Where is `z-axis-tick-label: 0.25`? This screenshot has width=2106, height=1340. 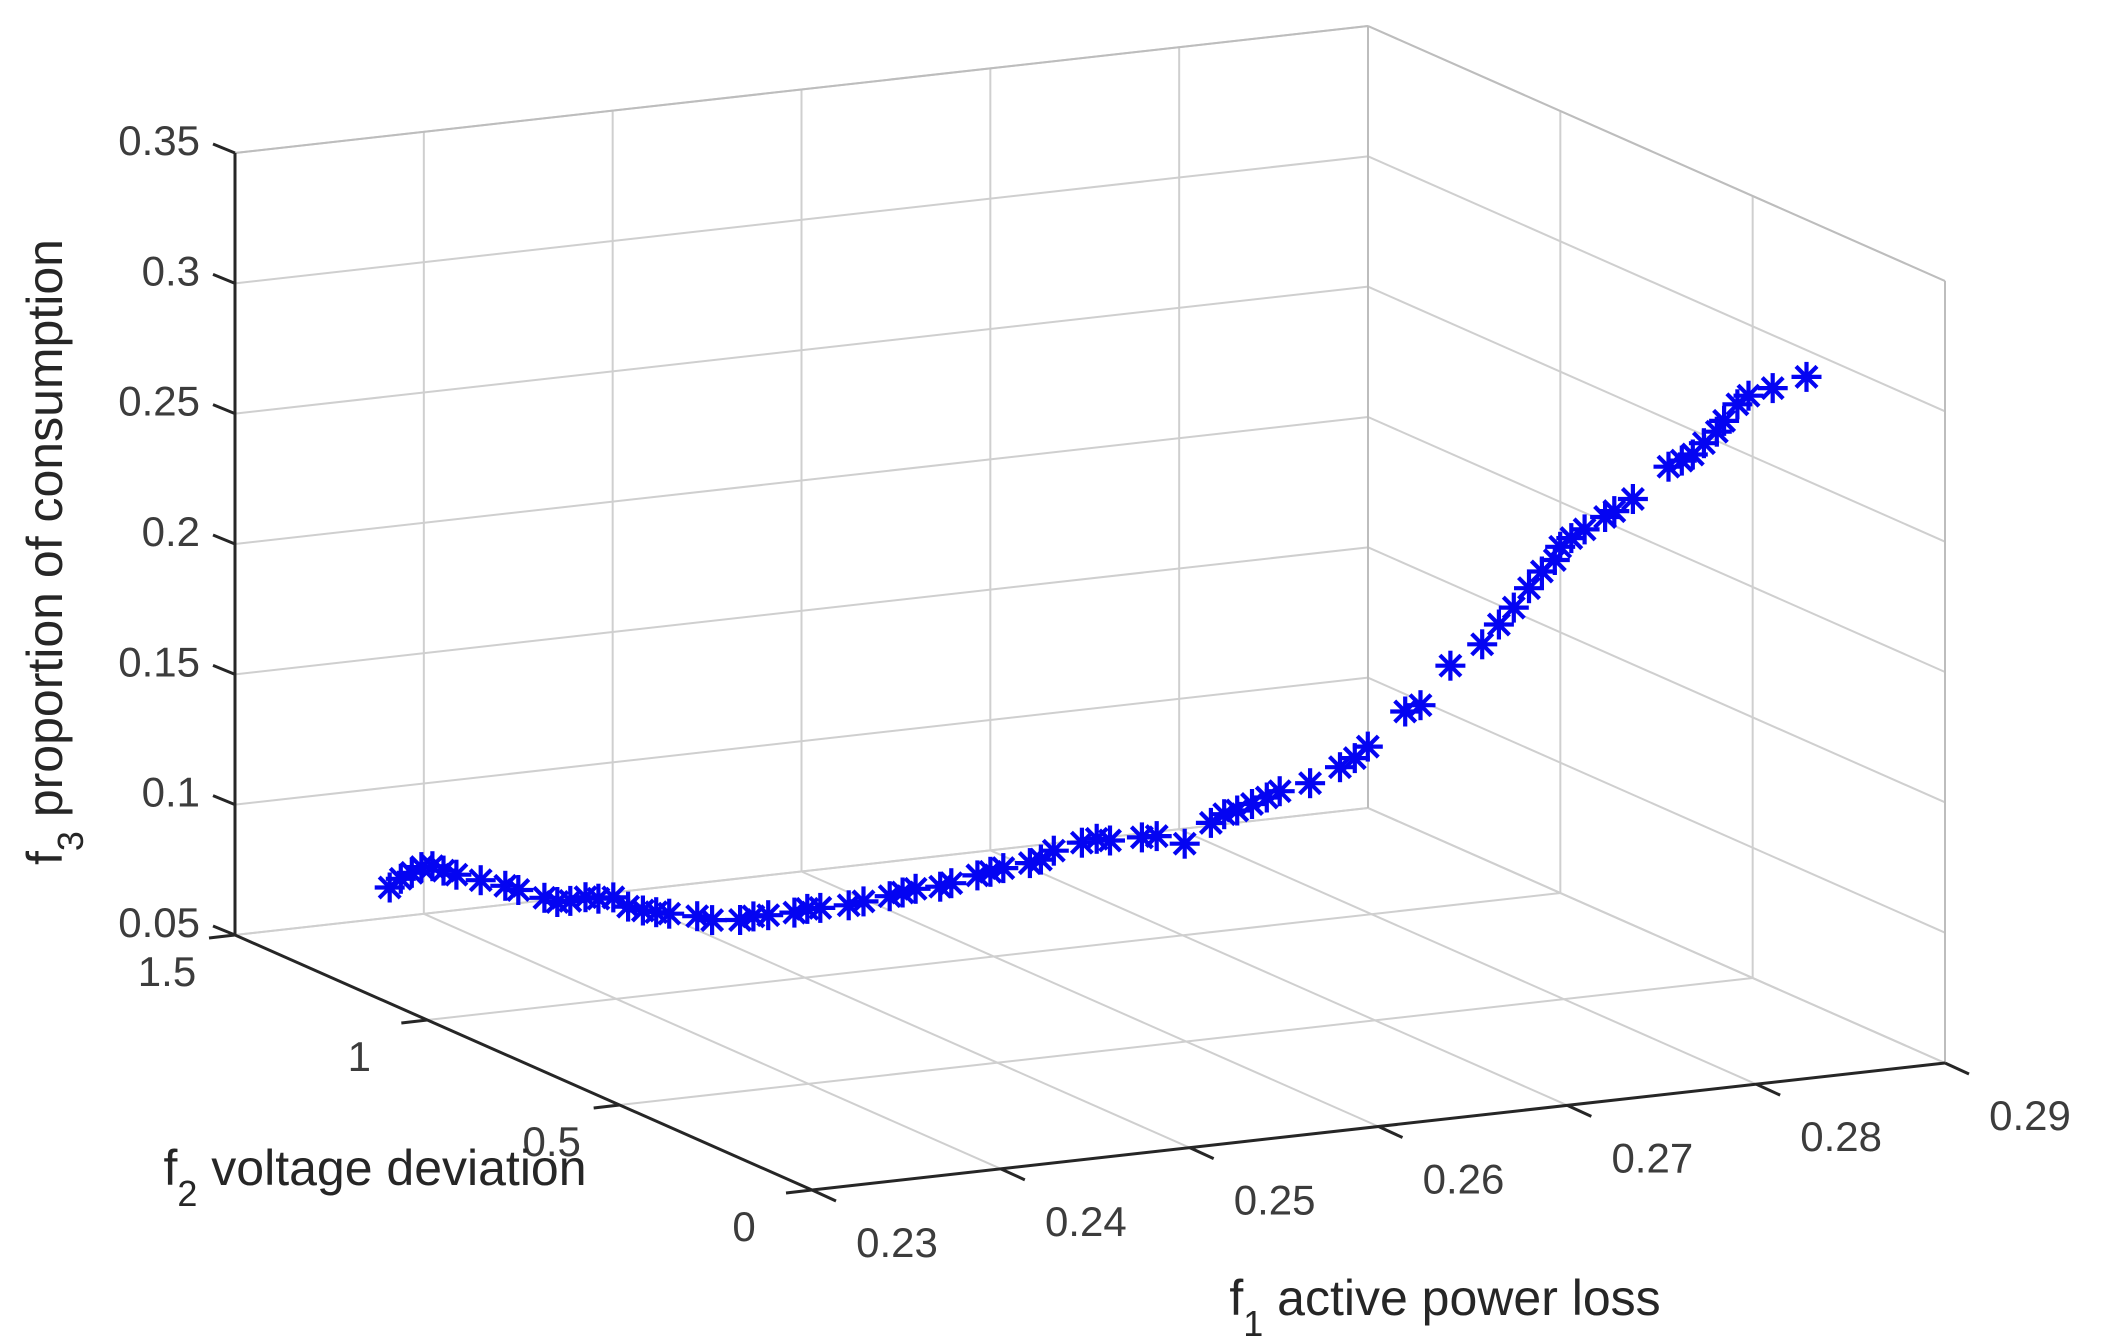 z-axis-tick-label: 0.25 is located at coordinates (159, 401).